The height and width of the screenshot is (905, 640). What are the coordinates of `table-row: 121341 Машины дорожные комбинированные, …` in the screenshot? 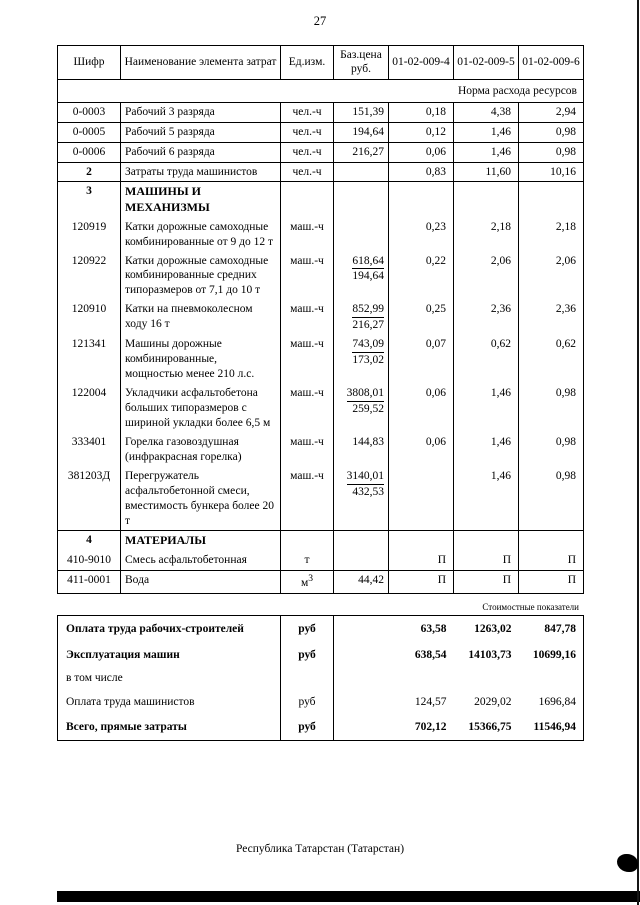 It's located at (320, 359).